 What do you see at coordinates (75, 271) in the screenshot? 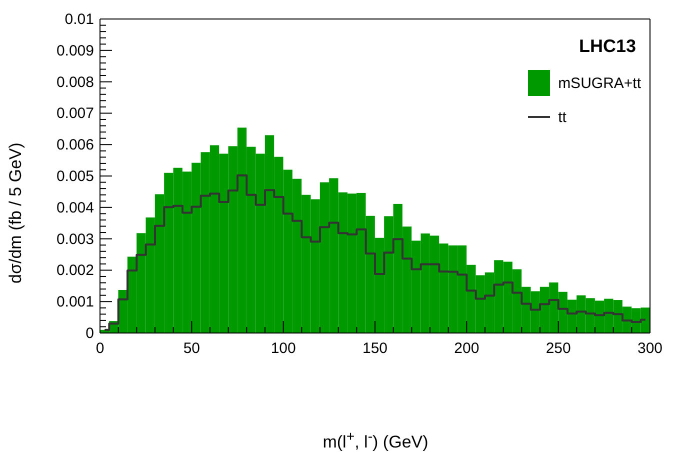
I see `y-tick-label: 0.002` at bounding box center [75, 271].